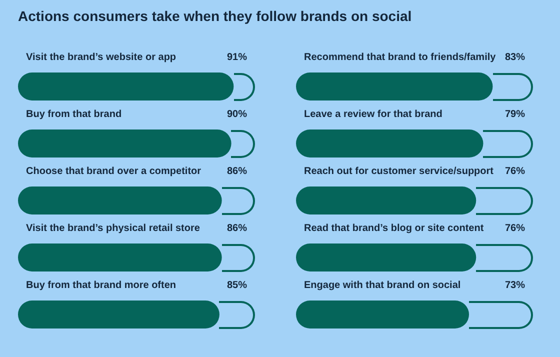  Describe the element at coordinates (515, 285) in the screenshot. I see `data-label: 73%` at that location.